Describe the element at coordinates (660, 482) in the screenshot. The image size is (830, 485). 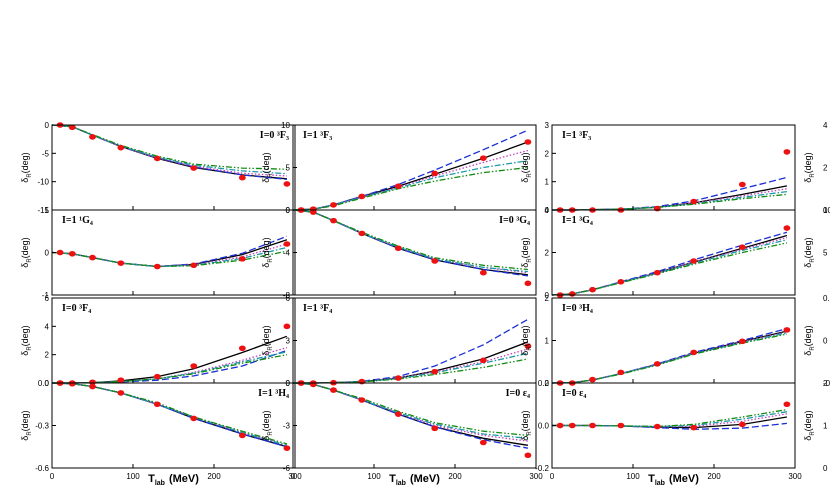
I see `xlabel-sub: lab` at that location.